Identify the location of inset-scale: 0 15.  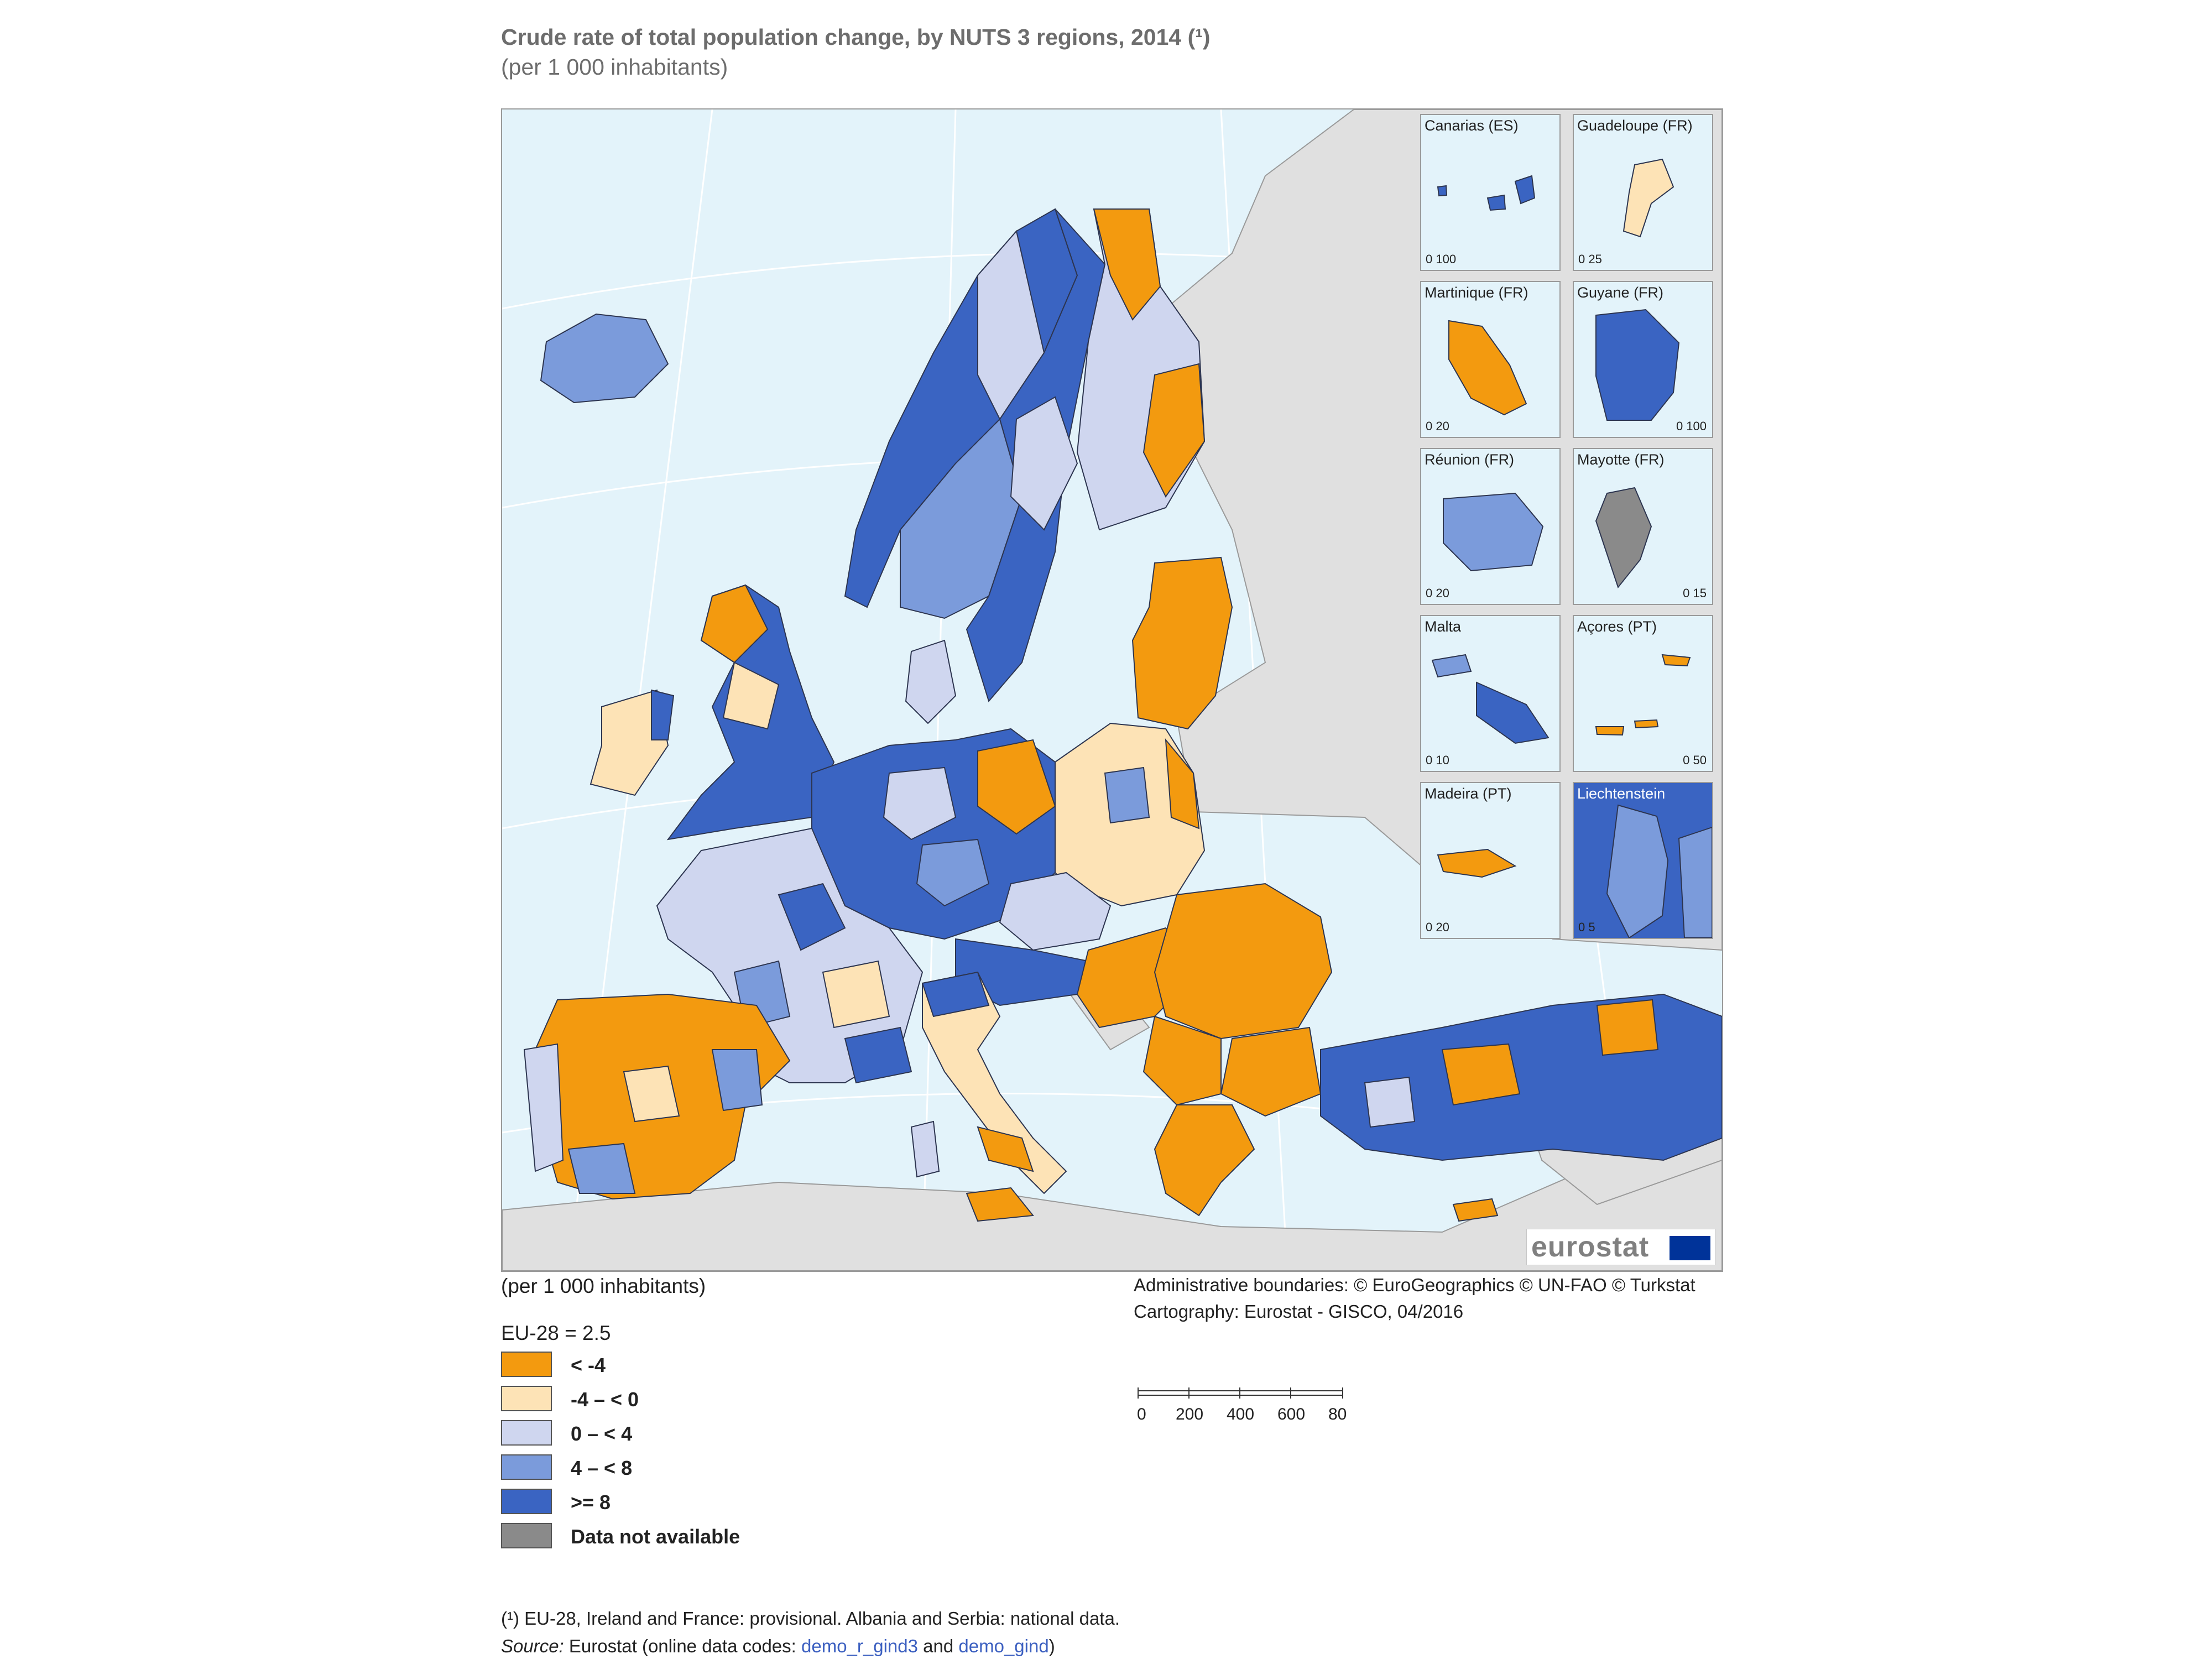
(1695, 593).